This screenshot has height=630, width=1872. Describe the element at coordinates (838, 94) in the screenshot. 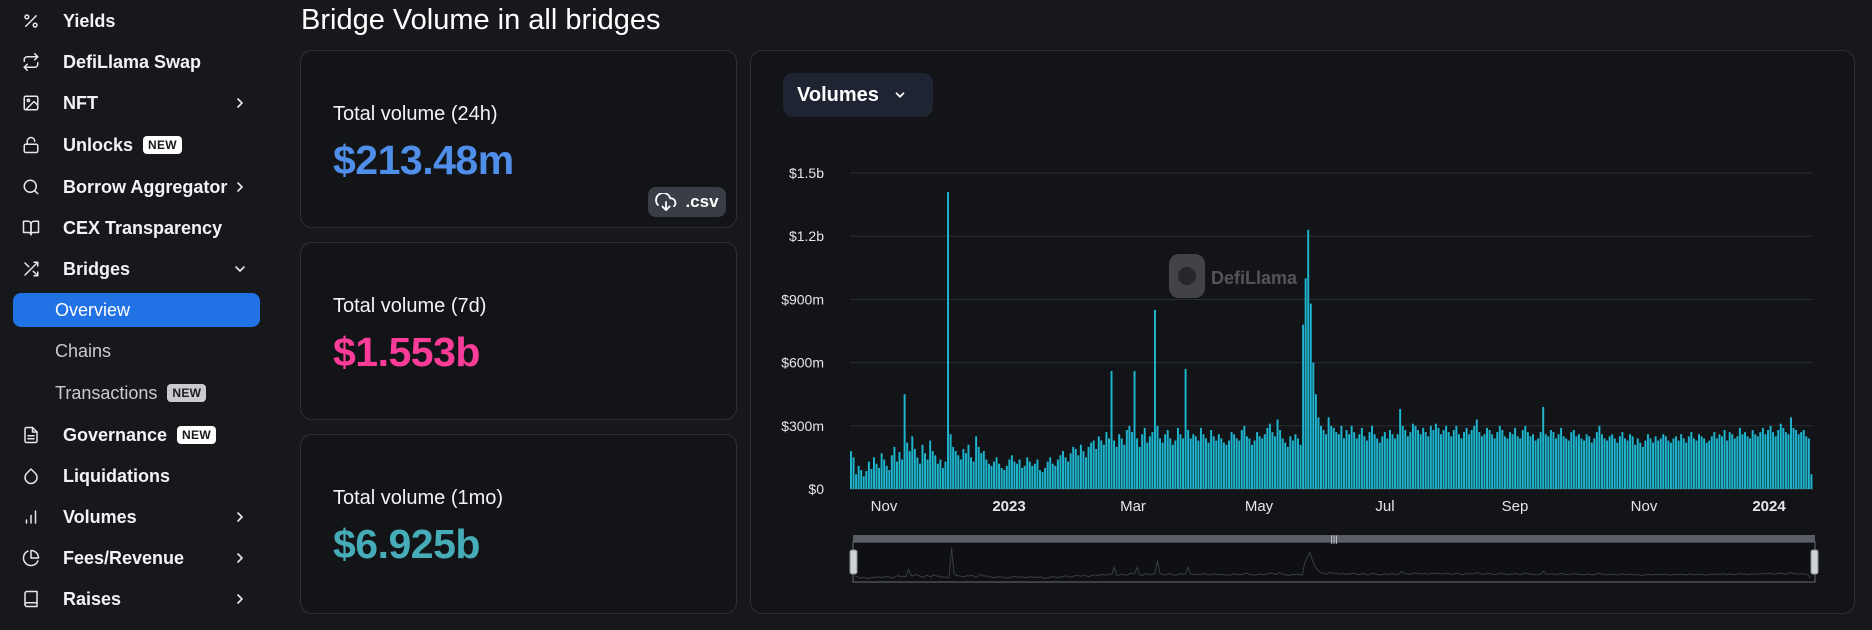

I see `volumes-dropdown-label: Volumes` at that location.